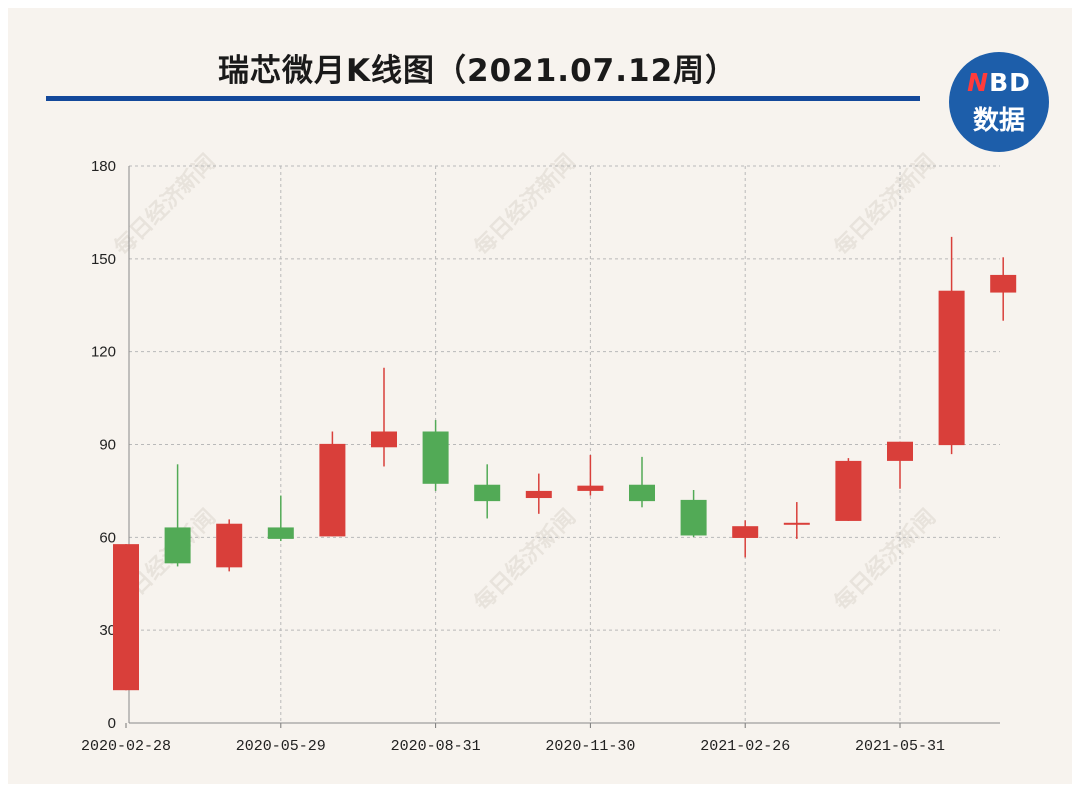 This screenshot has width=1080, height=792. What do you see at coordinates (590, 746) in the screenshot?
I see `x-tick-label: 2020-11-30` at bounding box center [590, 746].